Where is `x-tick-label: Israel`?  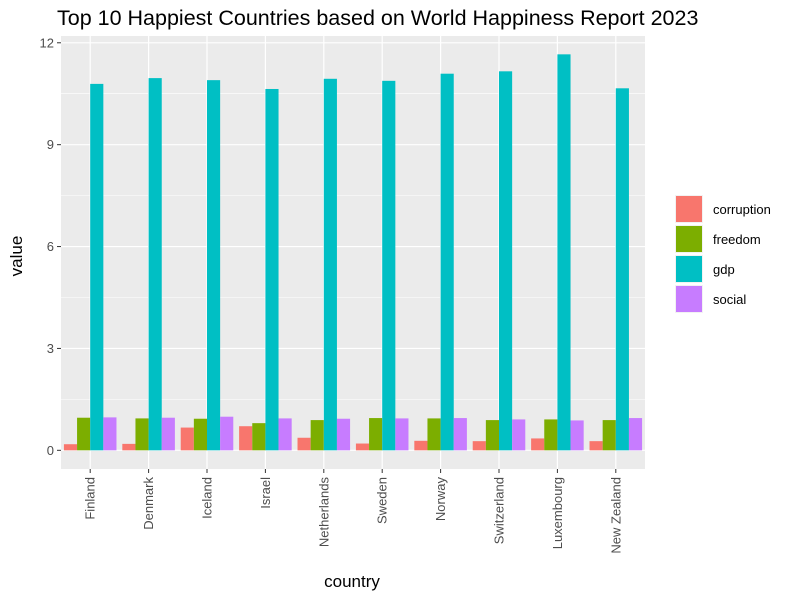 x-tick-label: Israel is located at coordinates (265, 493).